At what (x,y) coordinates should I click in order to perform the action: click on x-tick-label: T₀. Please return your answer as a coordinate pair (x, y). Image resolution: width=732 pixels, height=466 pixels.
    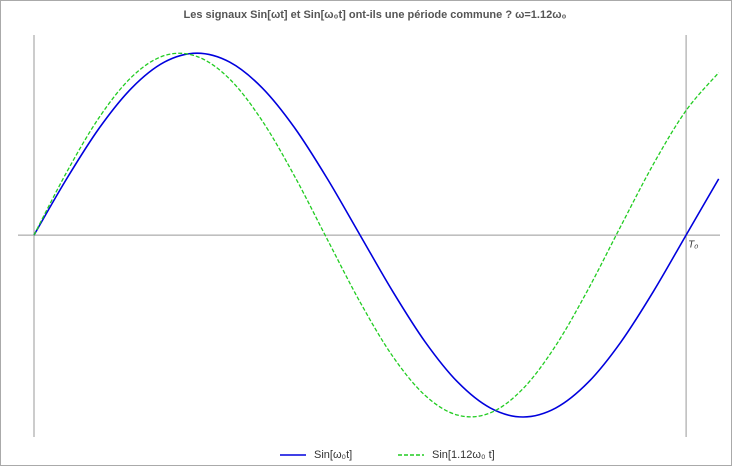
    Looking at the image, I should click on (693, 245).